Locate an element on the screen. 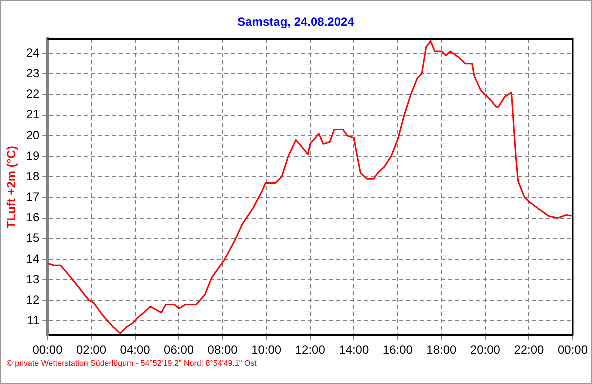 Image resolution: width=592 pixels, height=384 pixels. y-tick-label: 13 is located at coordinates (33, 279).